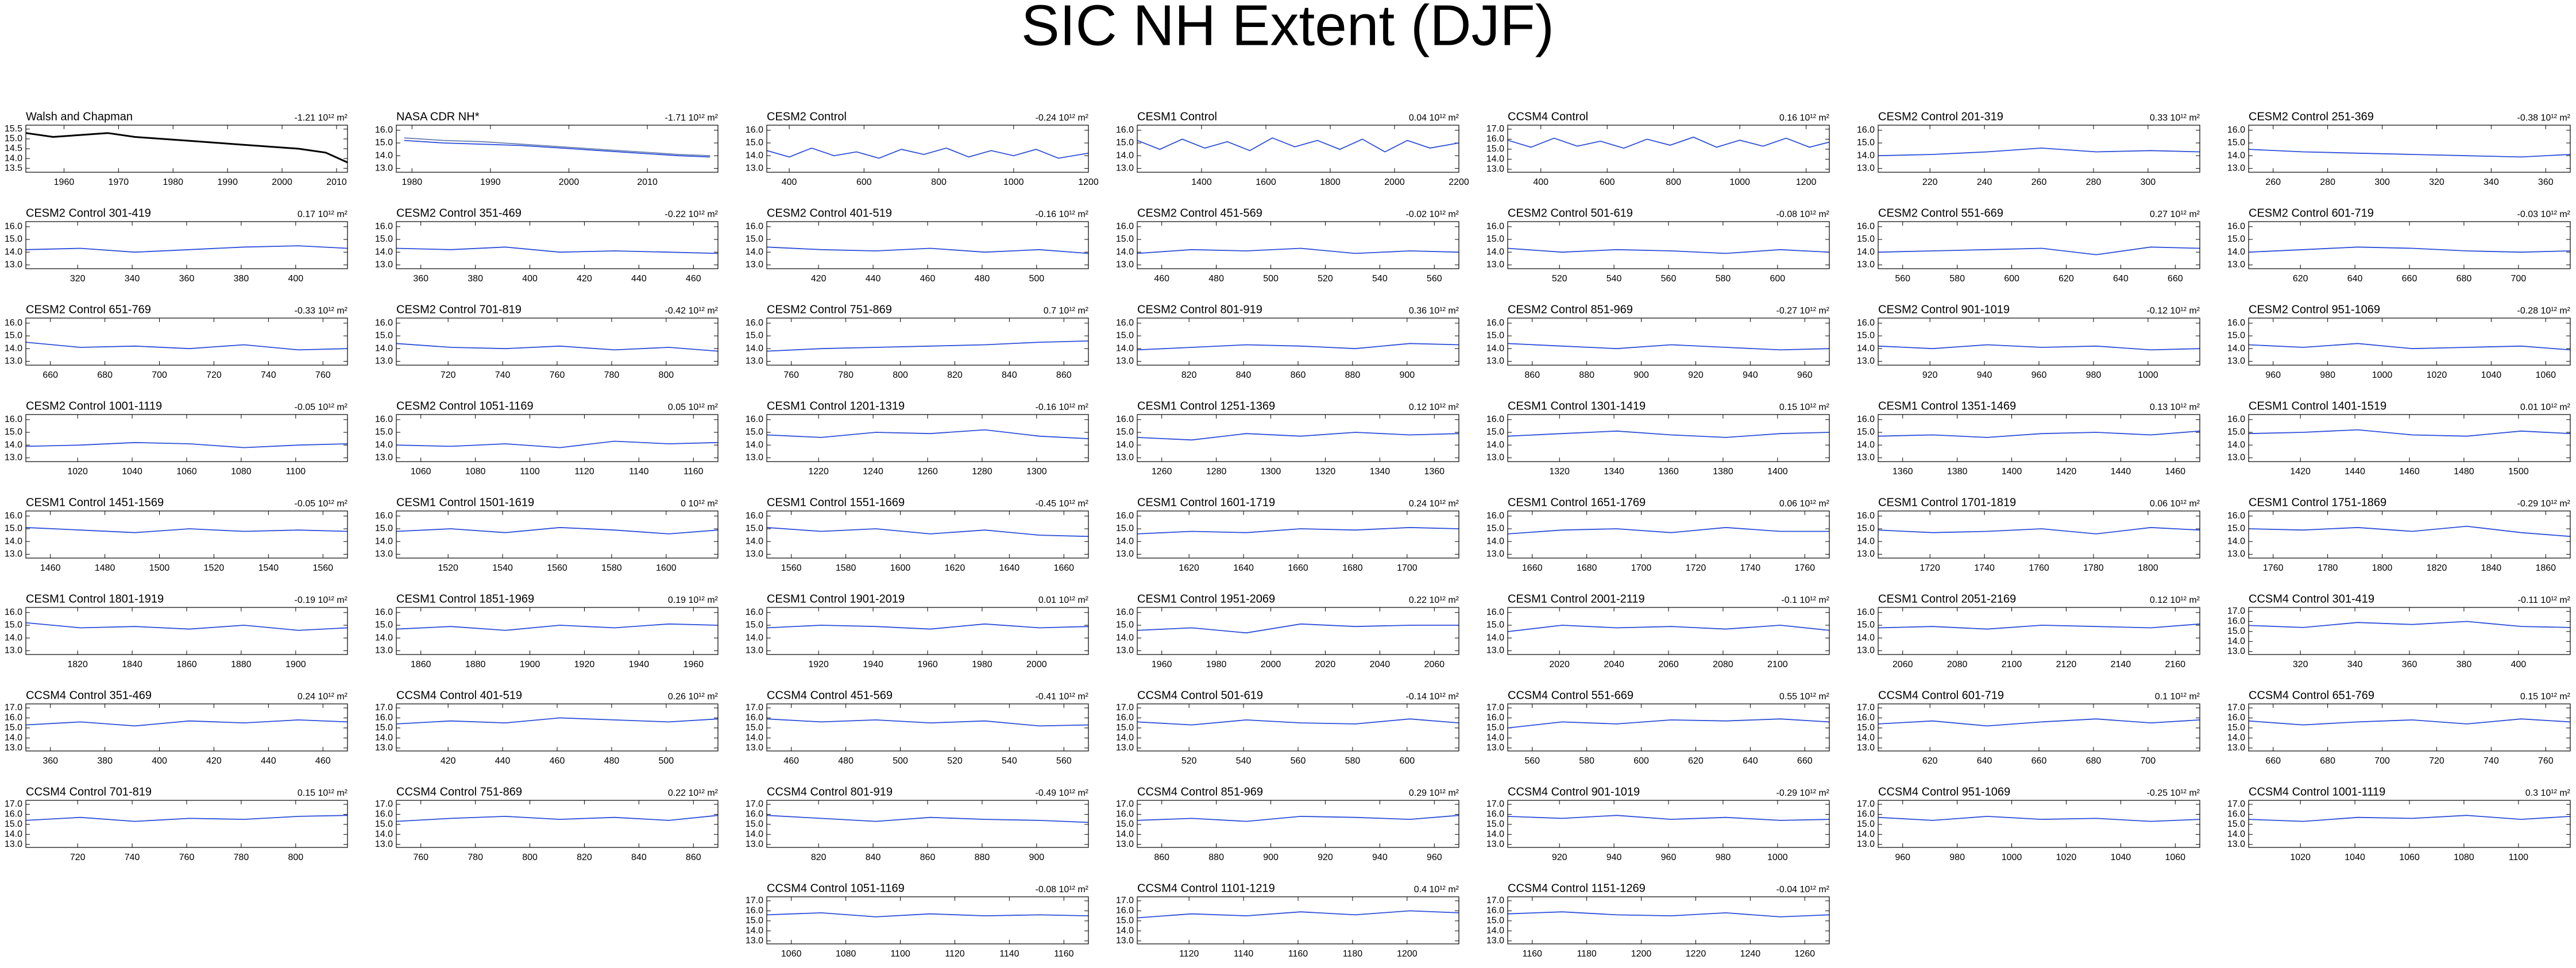 The width and height of the screenshot is (2576, 968). What do you see at coordinates (2300, 279) in the screenshot?
I see `x-tick-label: 620` at bounding box center [2300, 279].